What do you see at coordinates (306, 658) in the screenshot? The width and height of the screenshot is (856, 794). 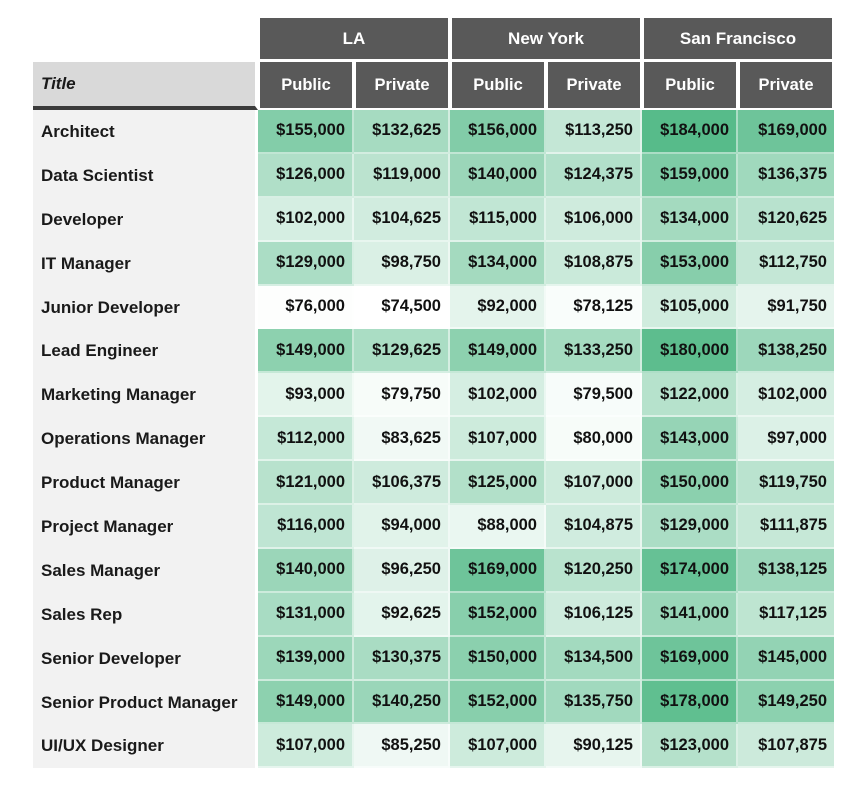 I see `salary-cell: $139,000` at bounding box center [306, 658].